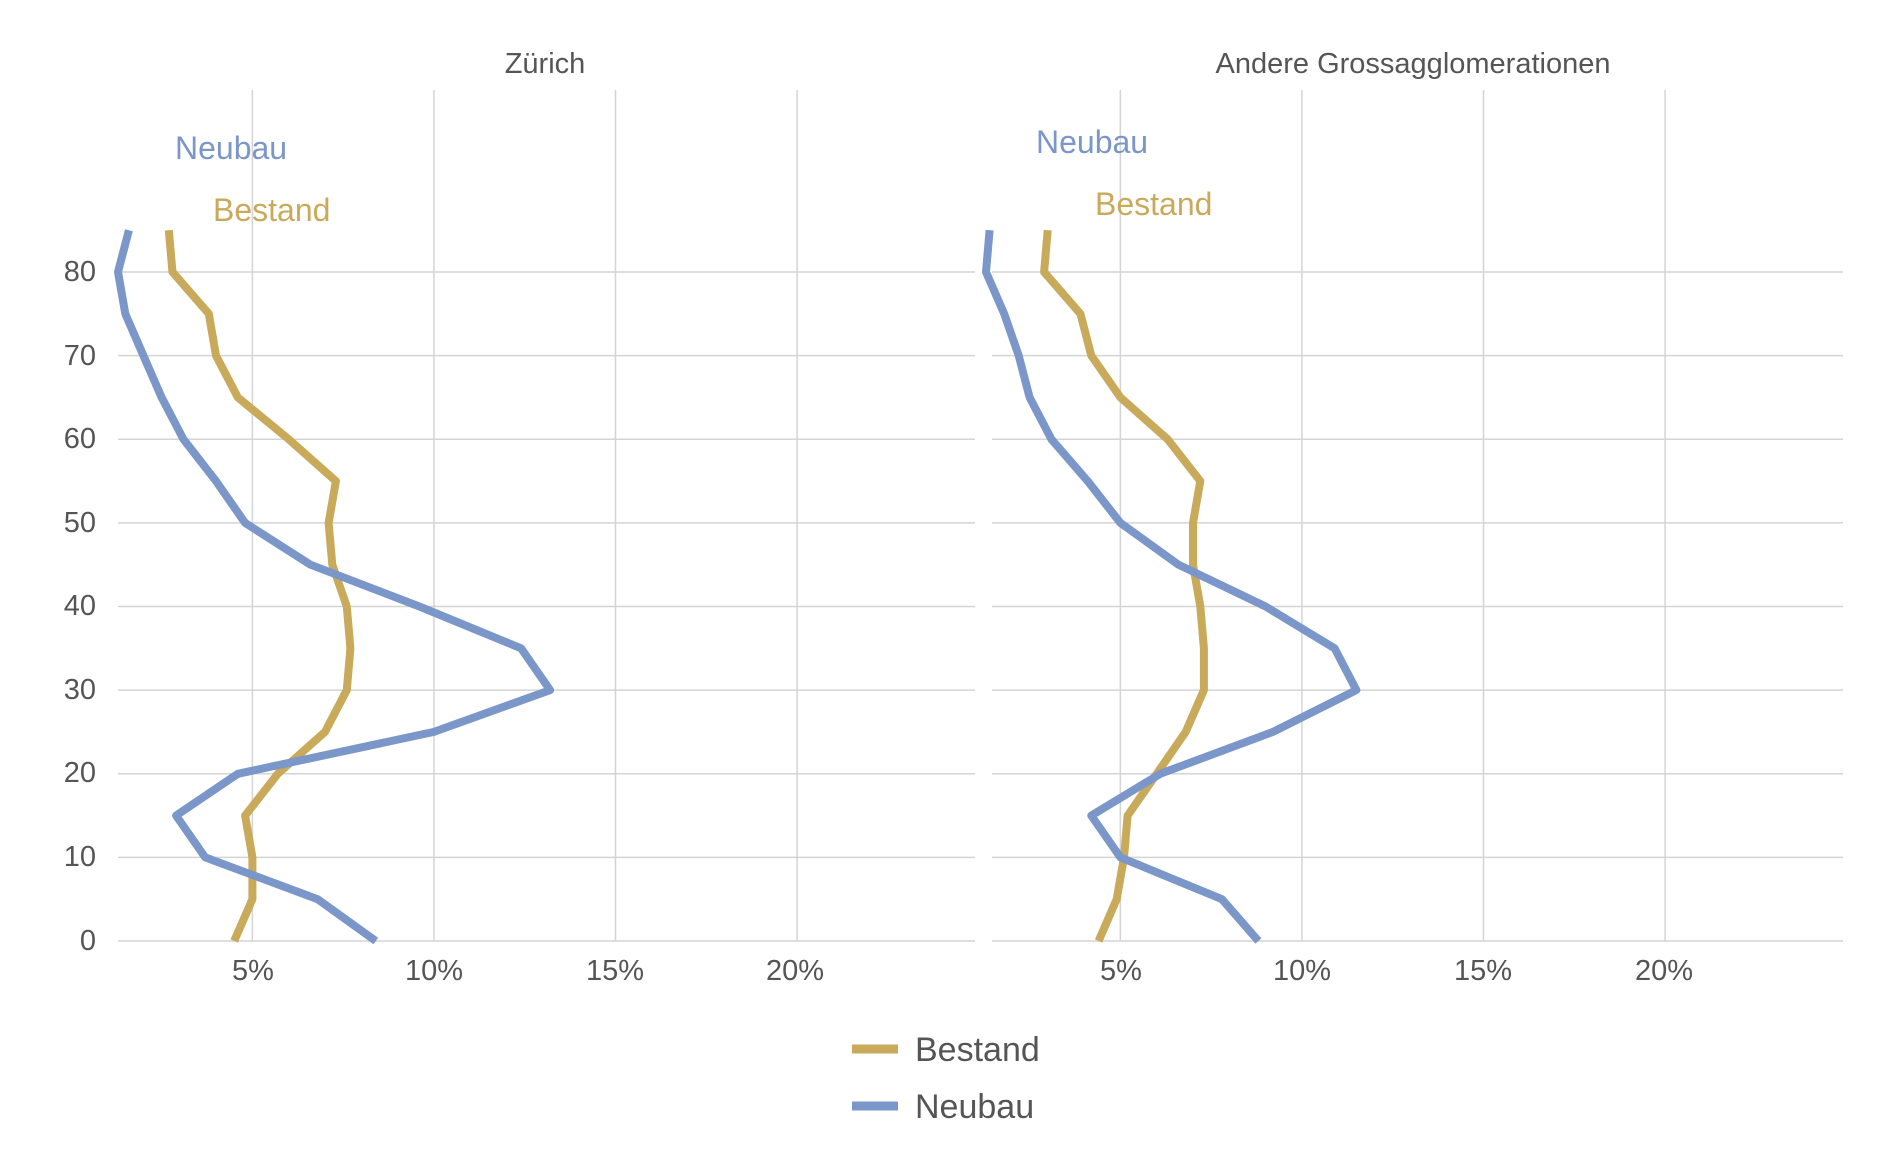  I want to click on series-layer-andere, so click(1171, 586).